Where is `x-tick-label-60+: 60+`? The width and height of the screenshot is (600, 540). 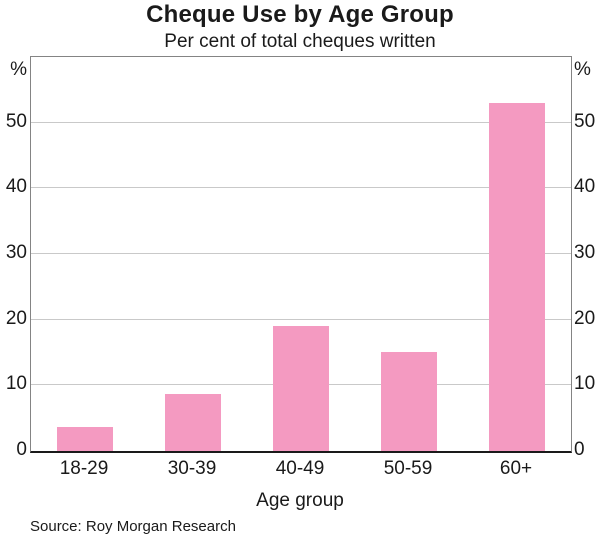
x-tick-label-60+: 60+ is located at coordinates (516, 468).